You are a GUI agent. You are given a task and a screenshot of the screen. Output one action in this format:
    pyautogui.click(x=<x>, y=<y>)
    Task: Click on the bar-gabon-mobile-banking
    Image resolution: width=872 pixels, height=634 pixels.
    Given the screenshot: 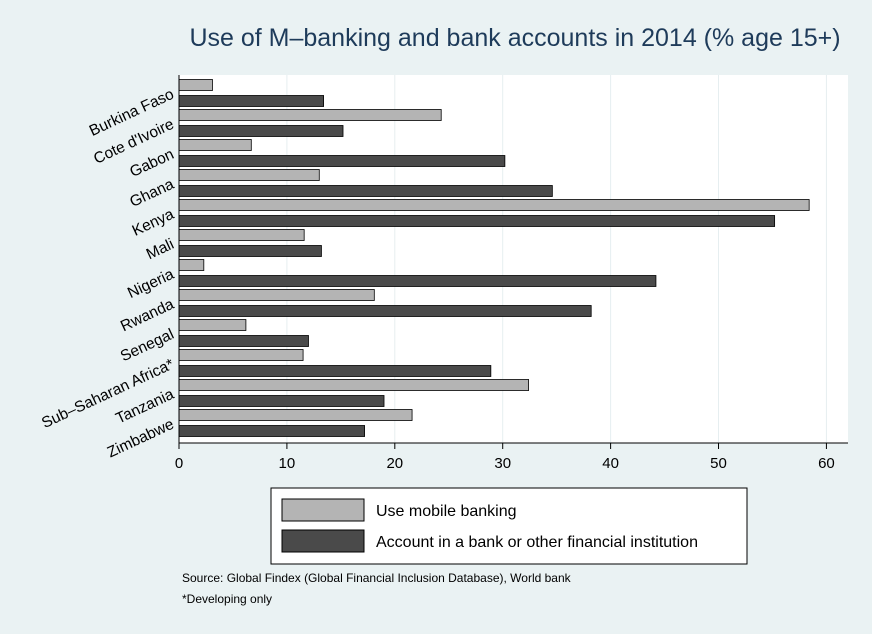 What is the action you would take?
    pyautogui.click(x=215, y=145)
    